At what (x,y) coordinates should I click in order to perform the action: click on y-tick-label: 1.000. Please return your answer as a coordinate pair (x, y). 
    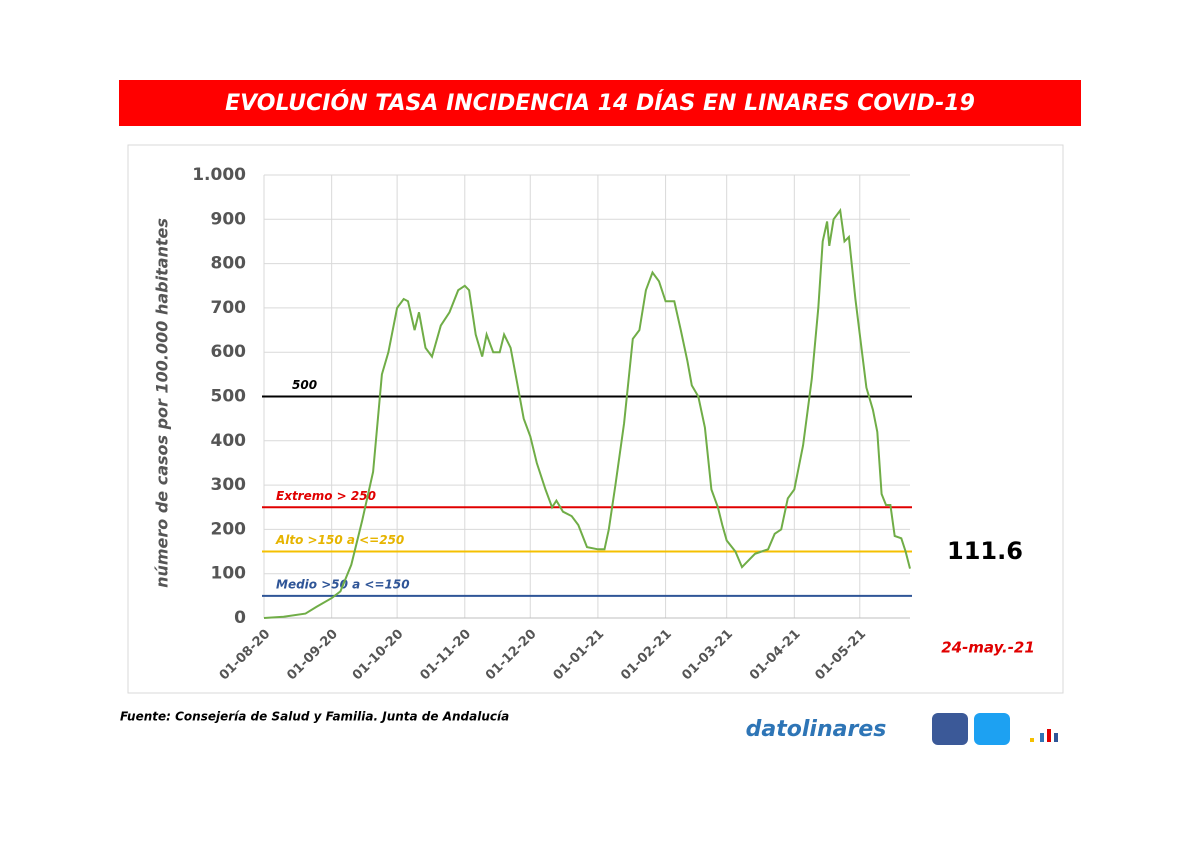
    Looking at the image, I should click on (219, 175).